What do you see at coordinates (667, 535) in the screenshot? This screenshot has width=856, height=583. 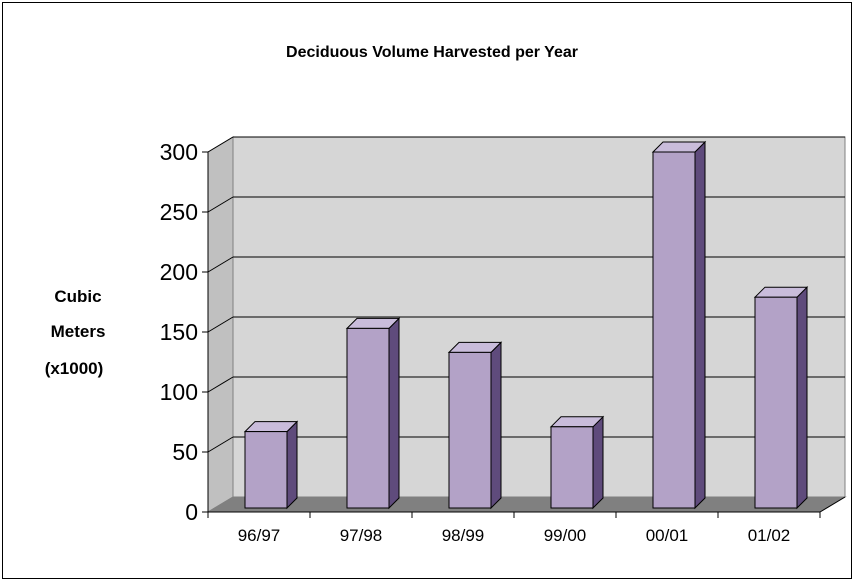 I see `x-tick-label: 00/01` at bounding box center [667, 535].